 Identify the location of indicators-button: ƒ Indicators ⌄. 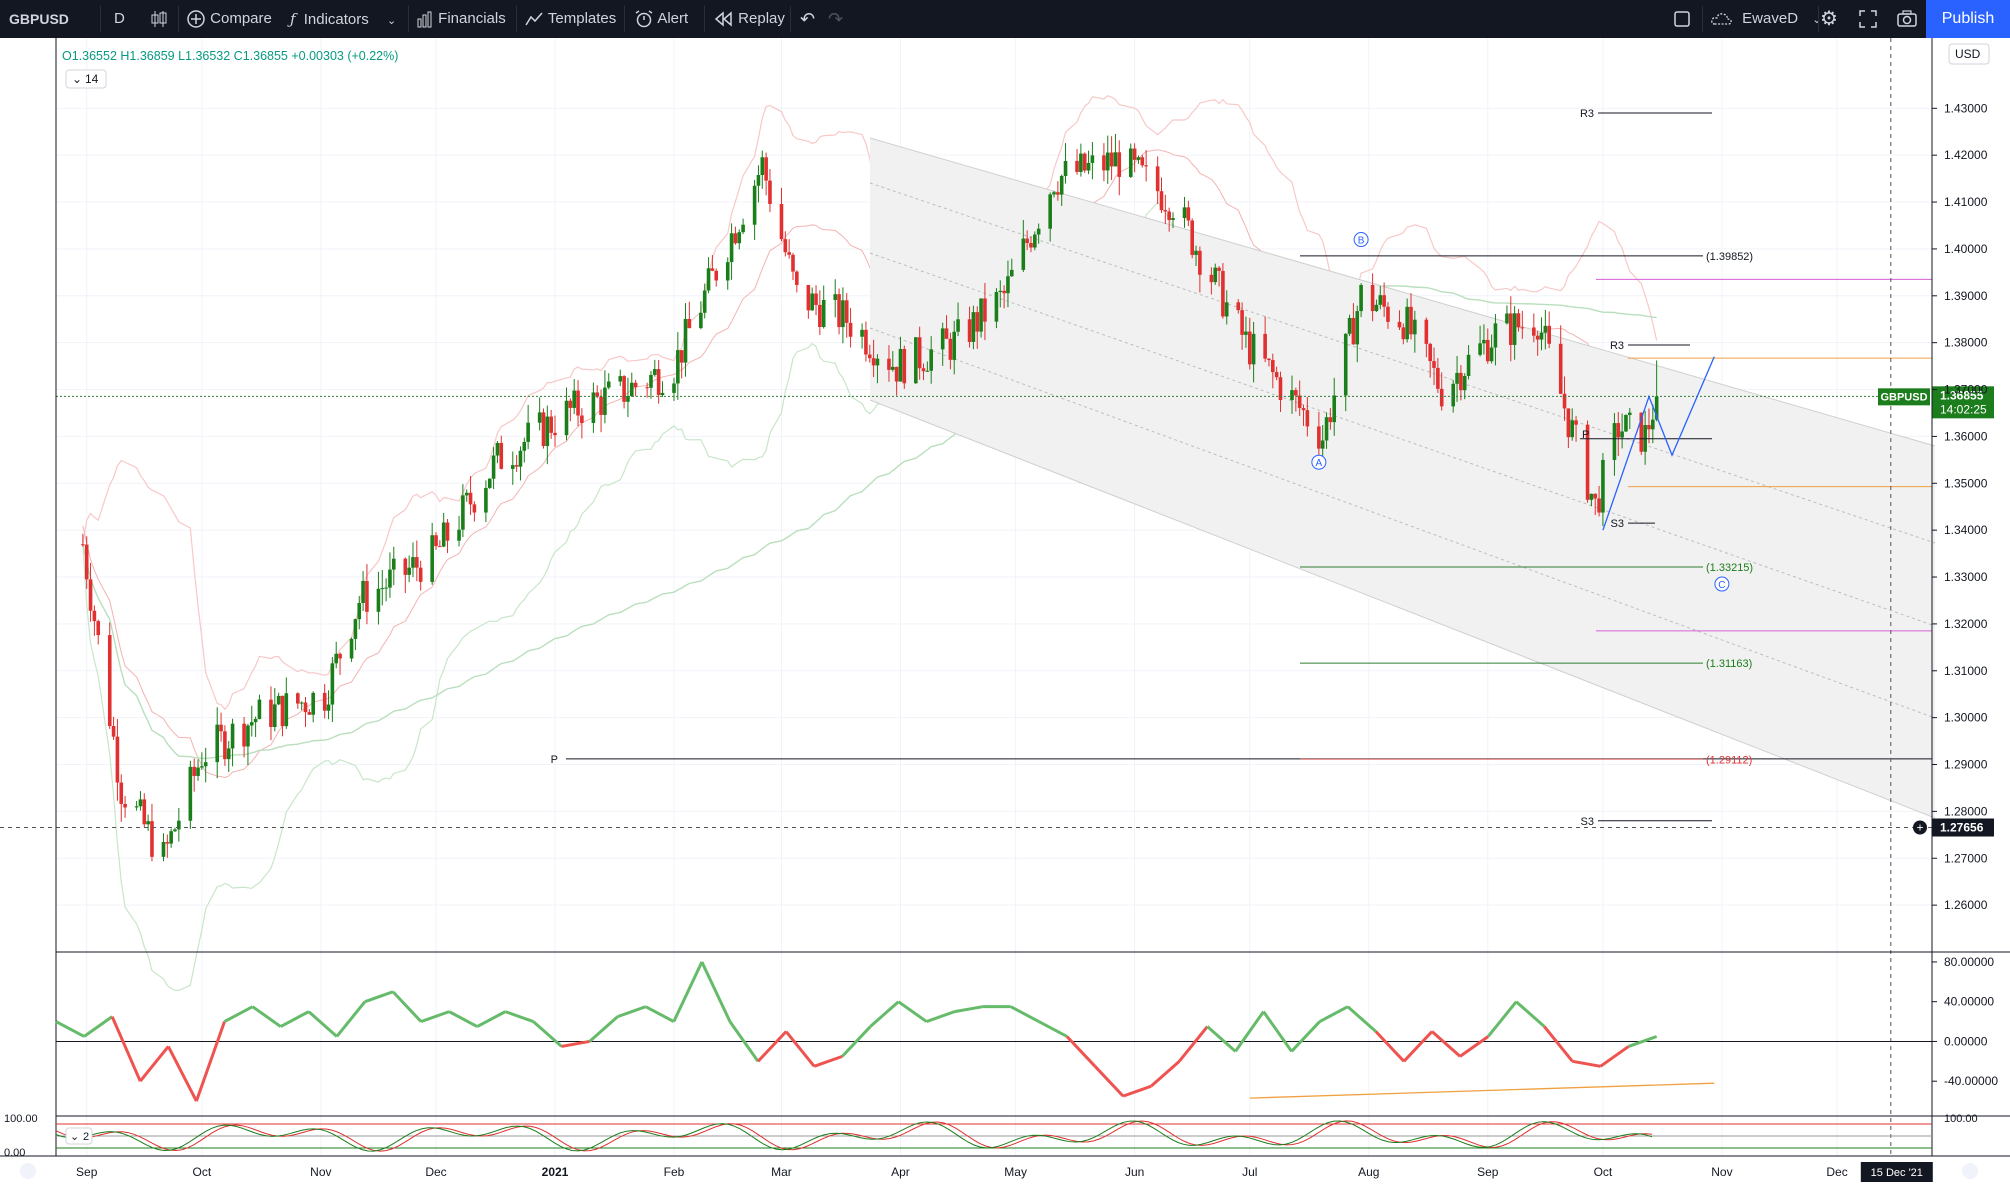
(343, 19).